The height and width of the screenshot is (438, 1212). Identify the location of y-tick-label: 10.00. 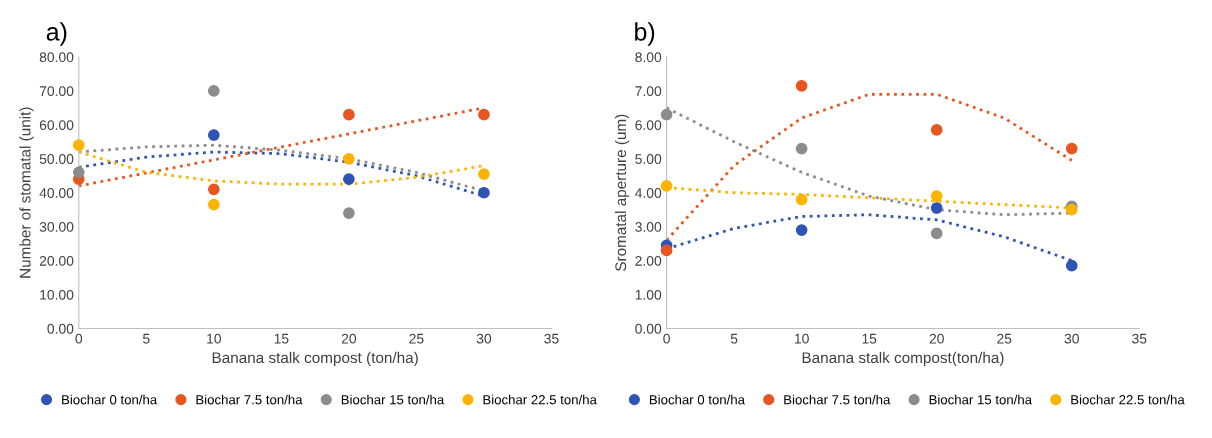
(57, 294).